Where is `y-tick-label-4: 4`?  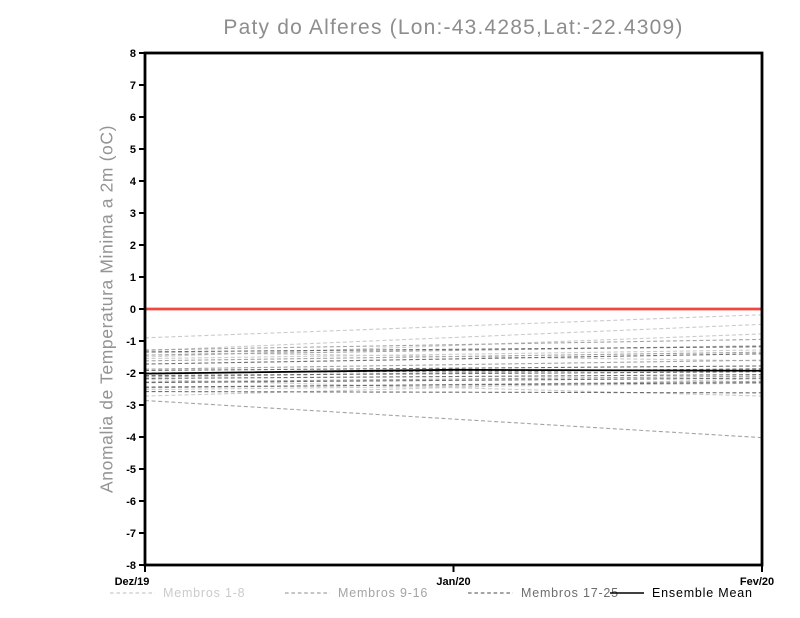 y-tick-label-4: 4 is located at coordinates (133, 182).